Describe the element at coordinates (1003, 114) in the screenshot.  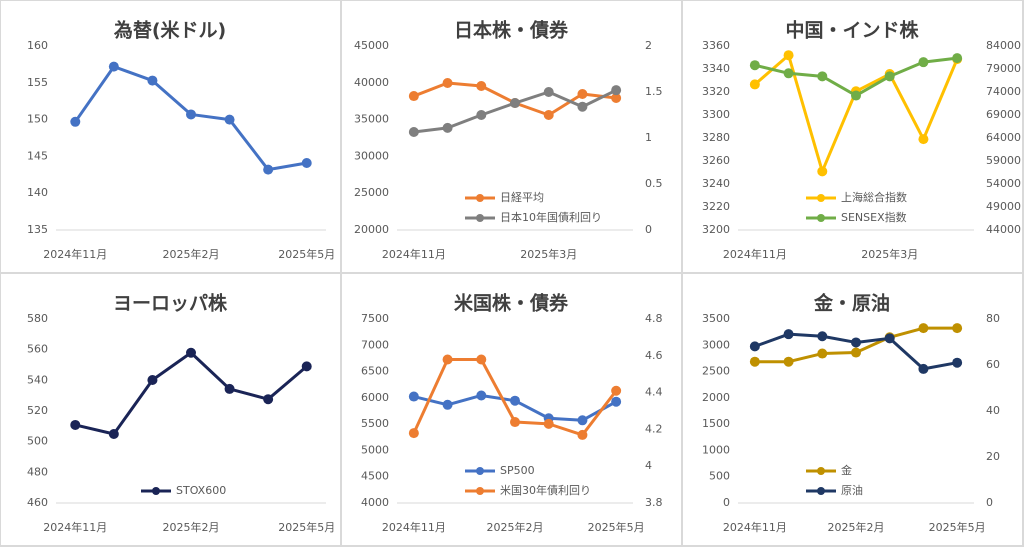
I see `y2-tick-label: 69000` at that location.